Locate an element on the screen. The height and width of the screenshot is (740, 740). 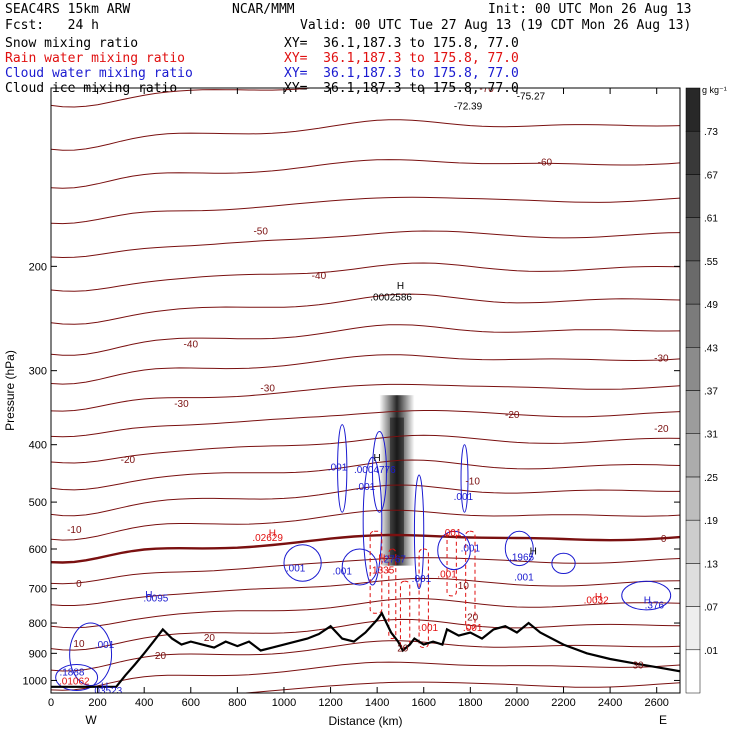
forecast-hour: Fcst: 24 h is located at coordinates (52, 25).